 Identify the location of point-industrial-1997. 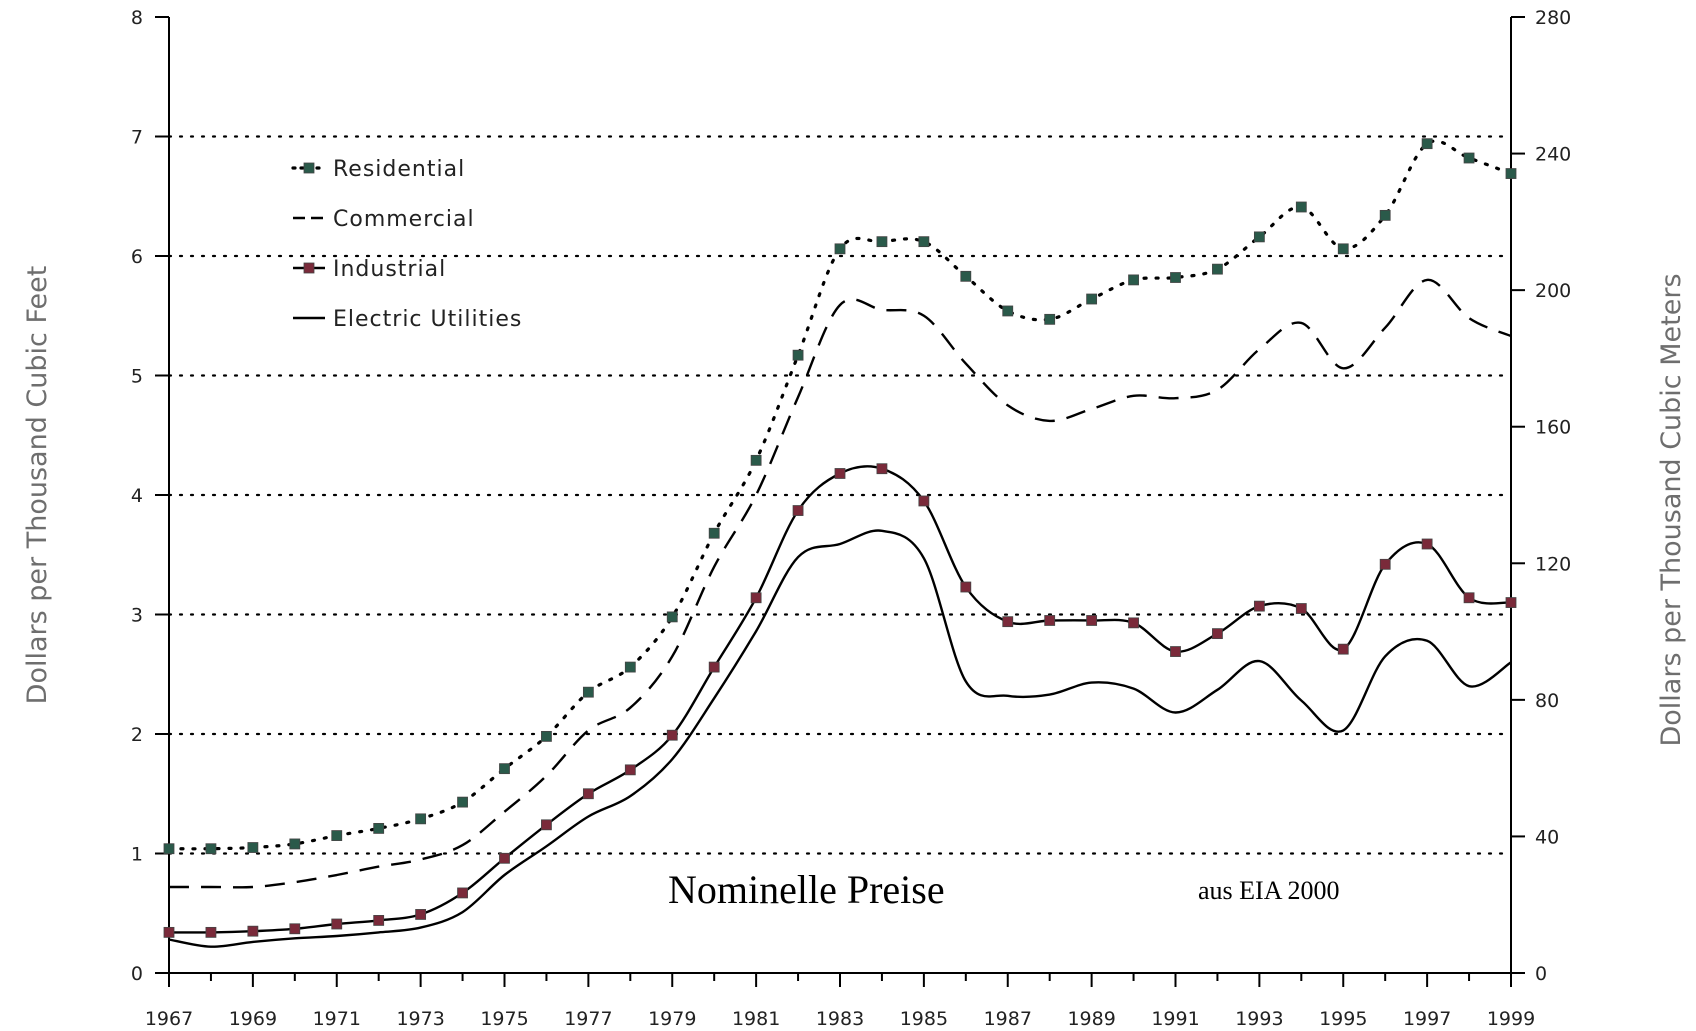
(1427, 544).